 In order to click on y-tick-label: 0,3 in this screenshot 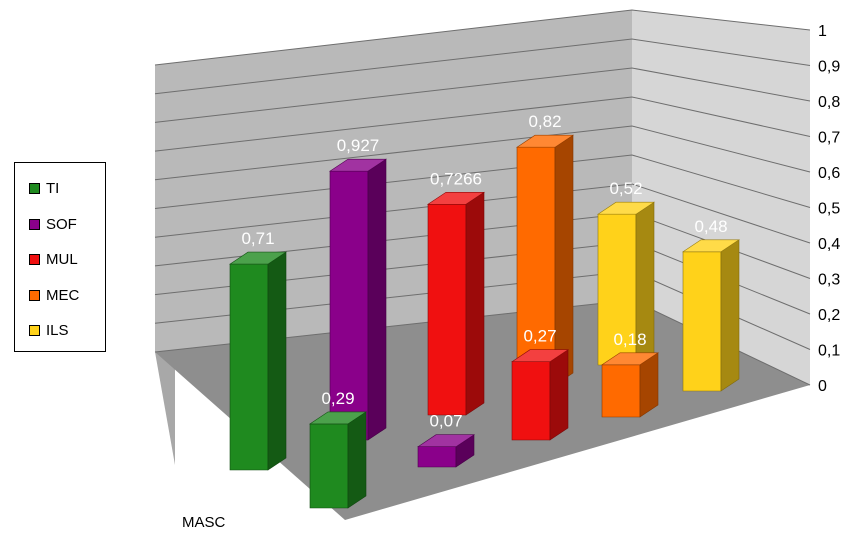, I will do `click(829, 280)`.